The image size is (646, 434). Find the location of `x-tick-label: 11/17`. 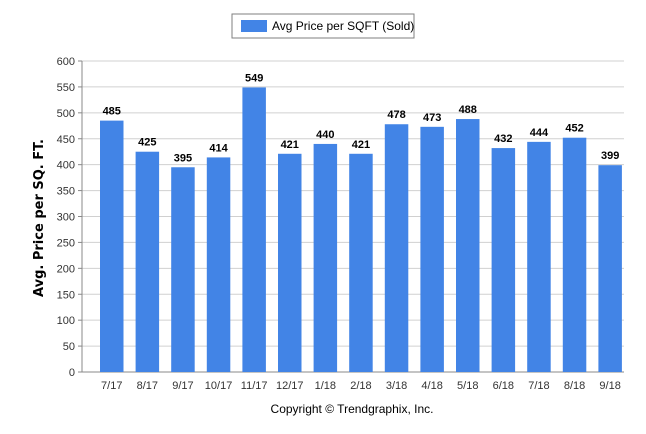

x-tick-label: 11/17 is located at coordinates (254, 386).